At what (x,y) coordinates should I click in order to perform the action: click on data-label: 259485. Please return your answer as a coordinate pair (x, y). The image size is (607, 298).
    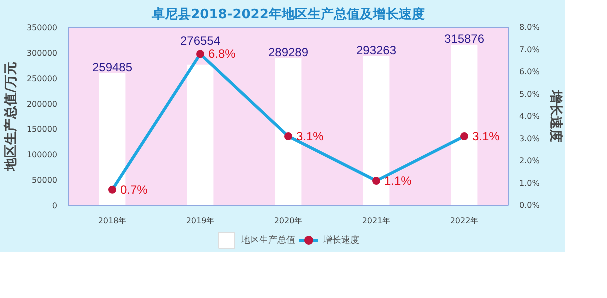
    Looking at the image, I should click on (112, 67).